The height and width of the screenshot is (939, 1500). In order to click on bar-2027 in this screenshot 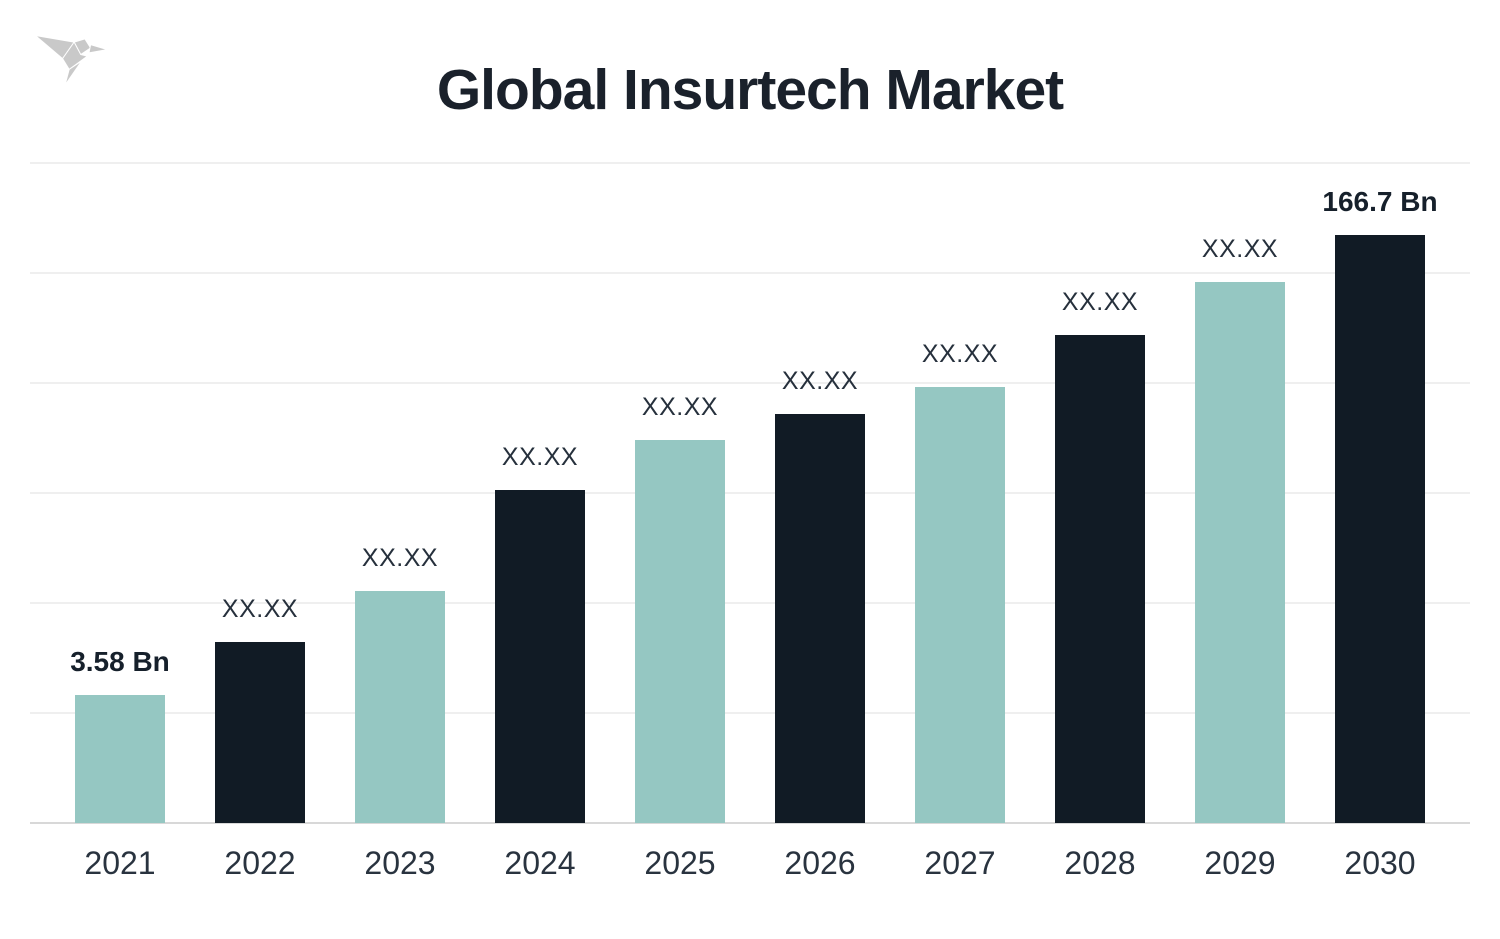, I will do `click(960, 605)`.